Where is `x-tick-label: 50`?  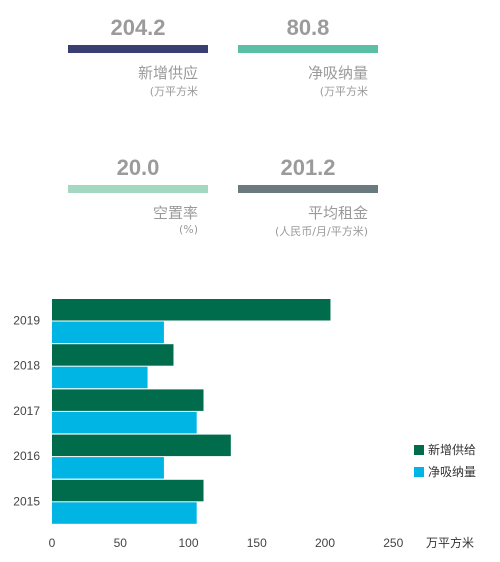
x-tick-label: 50 is located at coordinates (121, 543).